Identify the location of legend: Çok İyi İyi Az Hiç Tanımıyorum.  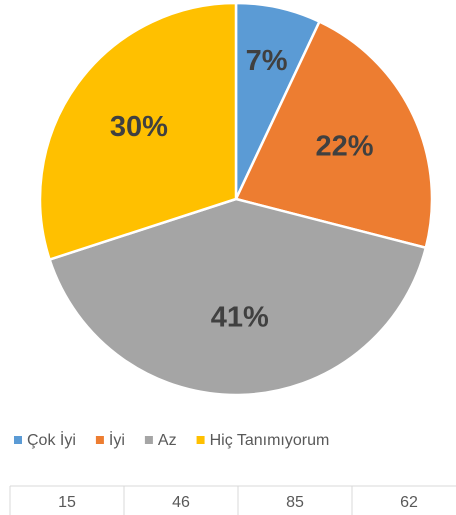
(171, 439).